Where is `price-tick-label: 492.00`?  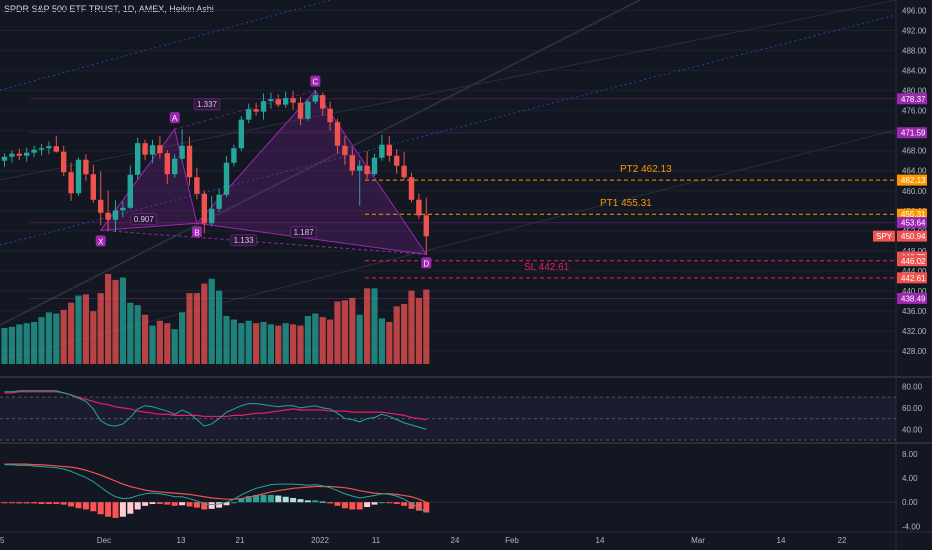 price-tick-label: 492.00 is located at coordinates (914, 31).